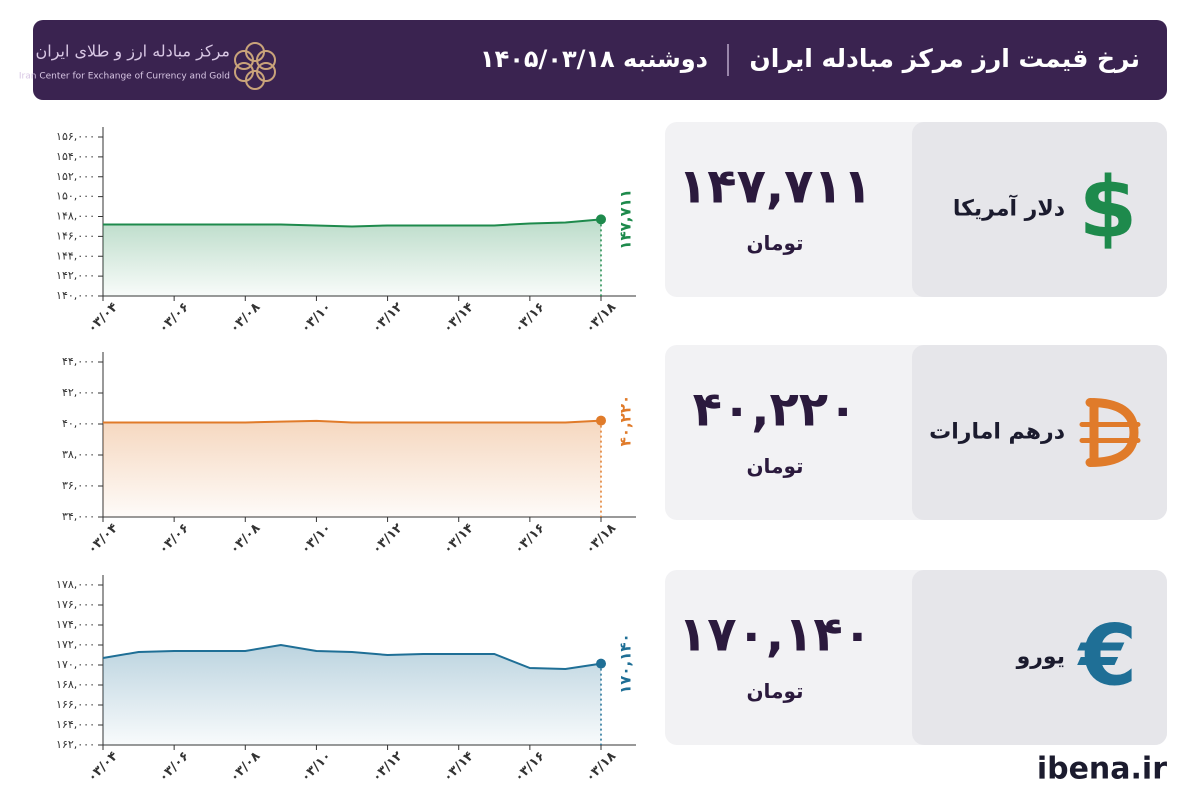 The image size is (1200, 799). I want to click on y-tick-label: ۱۴۲,۰۰۰, so click(75, 275).